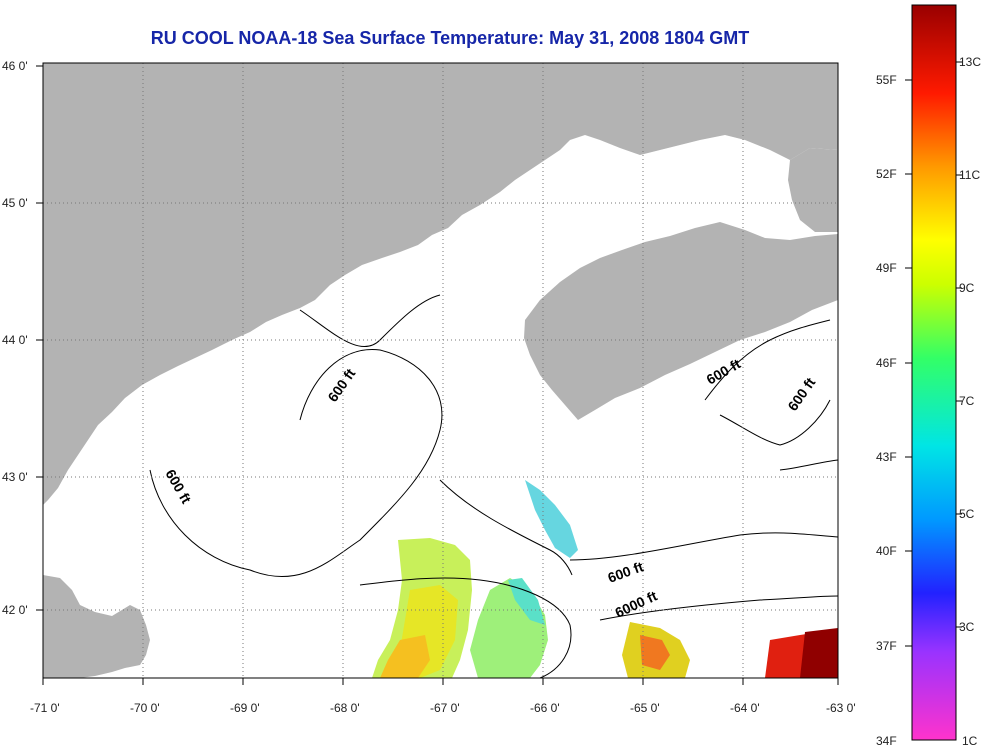 The height and width of the screenshot is (754, 984). I want to click on land-massachusetts, so click(96, 626).